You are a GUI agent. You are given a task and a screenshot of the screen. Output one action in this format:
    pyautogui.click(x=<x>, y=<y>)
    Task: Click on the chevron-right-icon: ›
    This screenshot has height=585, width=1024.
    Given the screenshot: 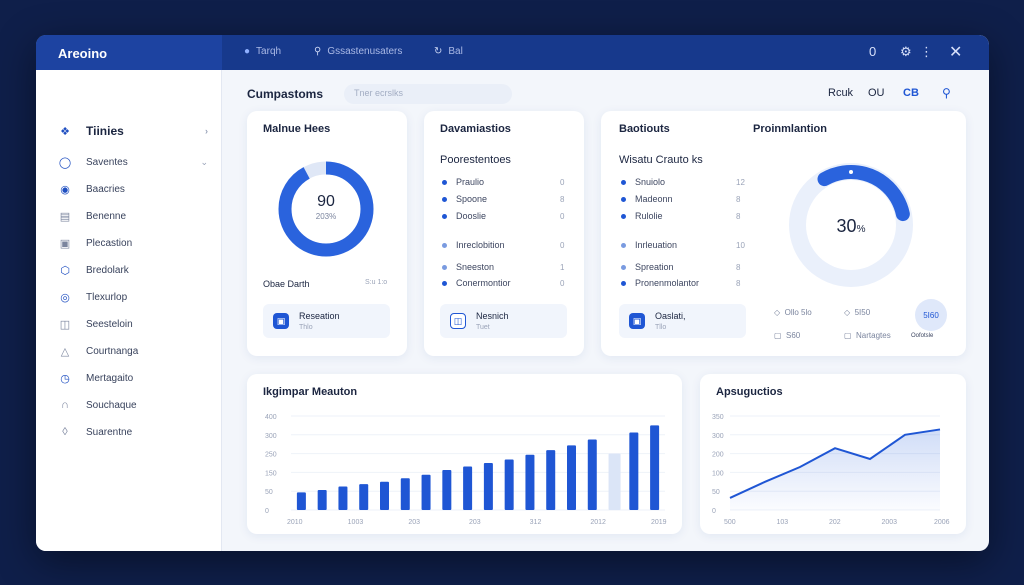 What is the action you would take?
    pyautogui.click(x=206, y=131)
    